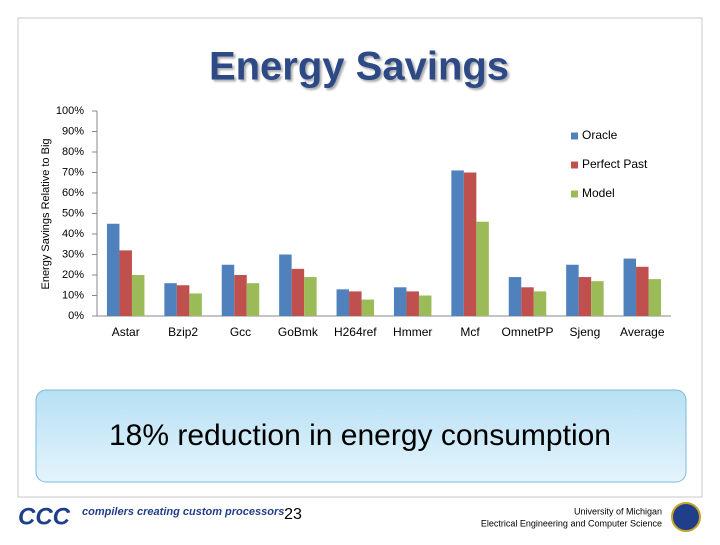  I want to click on legend-label: Perfect Past, so click(615, 164).